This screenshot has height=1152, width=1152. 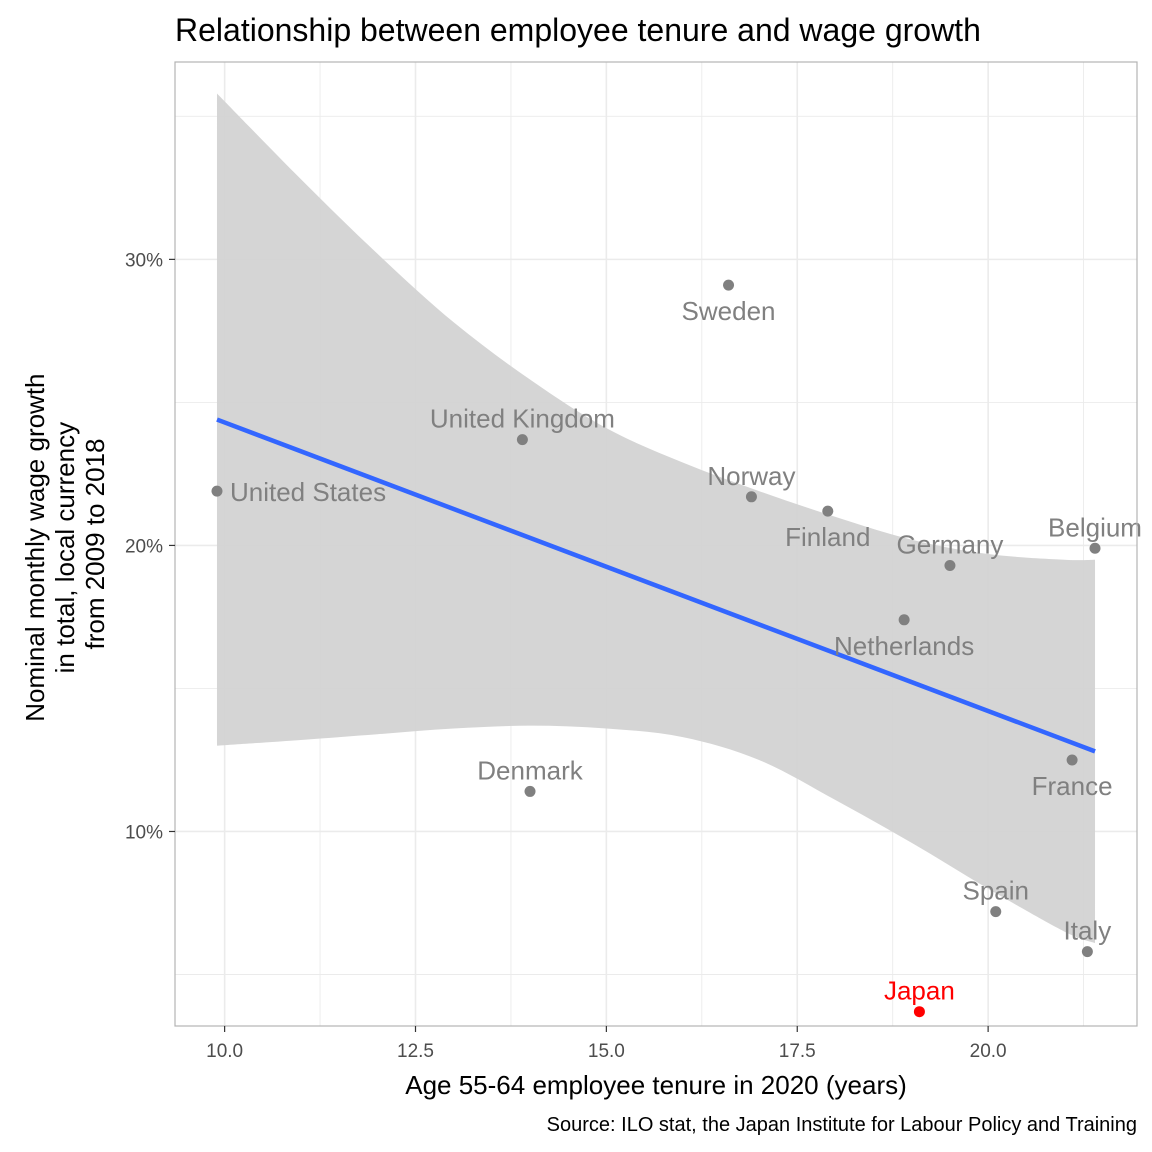 What do you see at coordinates (144, 832) in the screenshot?
I see `y-tick-label-0: 10%` at bounding box center [144, 832].